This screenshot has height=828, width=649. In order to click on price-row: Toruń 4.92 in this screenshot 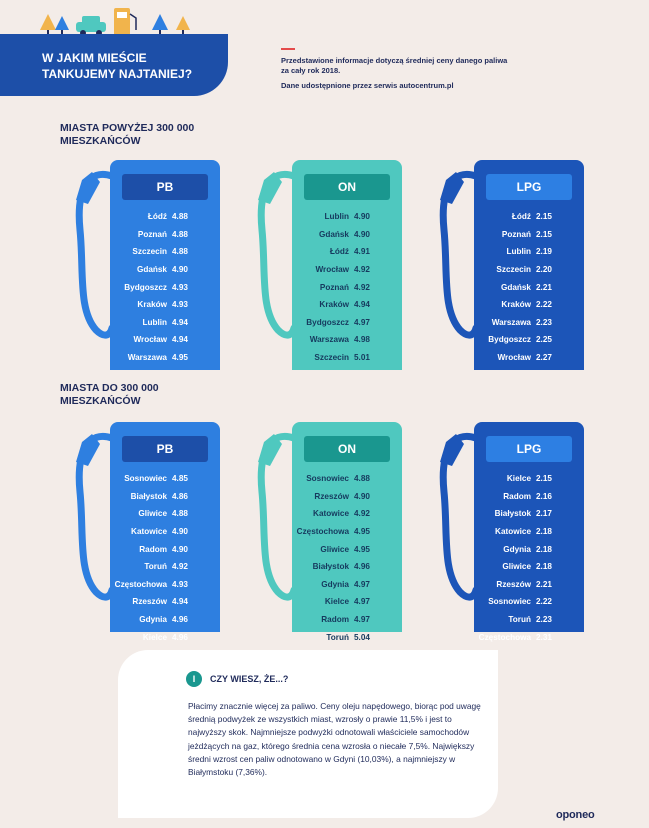, I will do `click(163, 567)`.